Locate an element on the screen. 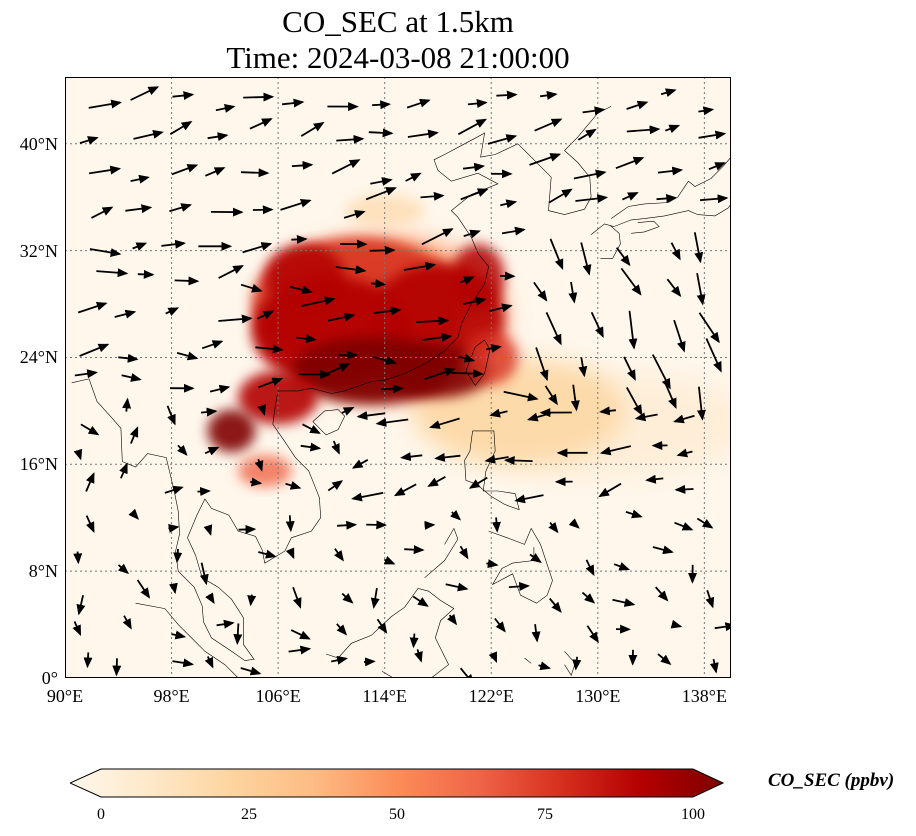 This screenshot has width=916, height=836. lat-tick-label: 0° is located at coordinates (49, 678).